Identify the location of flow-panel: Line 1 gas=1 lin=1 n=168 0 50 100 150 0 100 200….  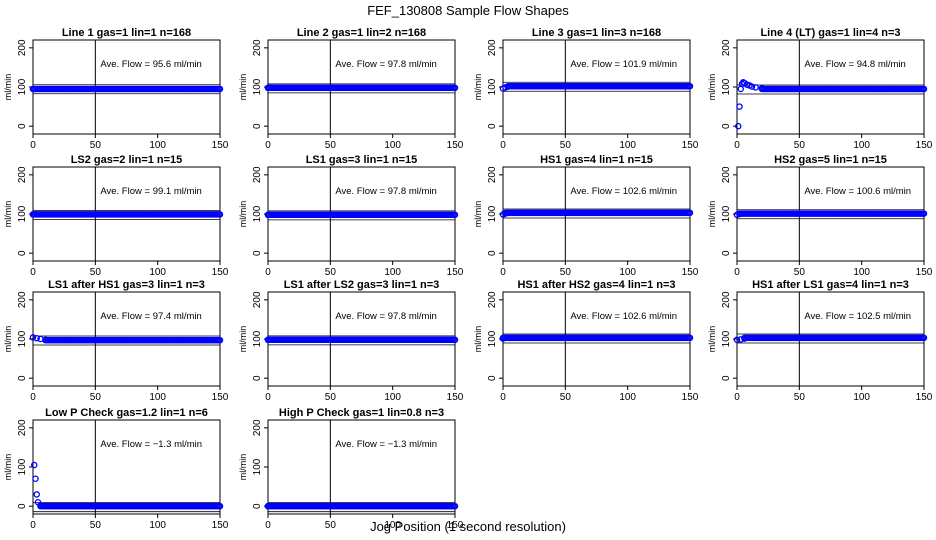
(116, 89).